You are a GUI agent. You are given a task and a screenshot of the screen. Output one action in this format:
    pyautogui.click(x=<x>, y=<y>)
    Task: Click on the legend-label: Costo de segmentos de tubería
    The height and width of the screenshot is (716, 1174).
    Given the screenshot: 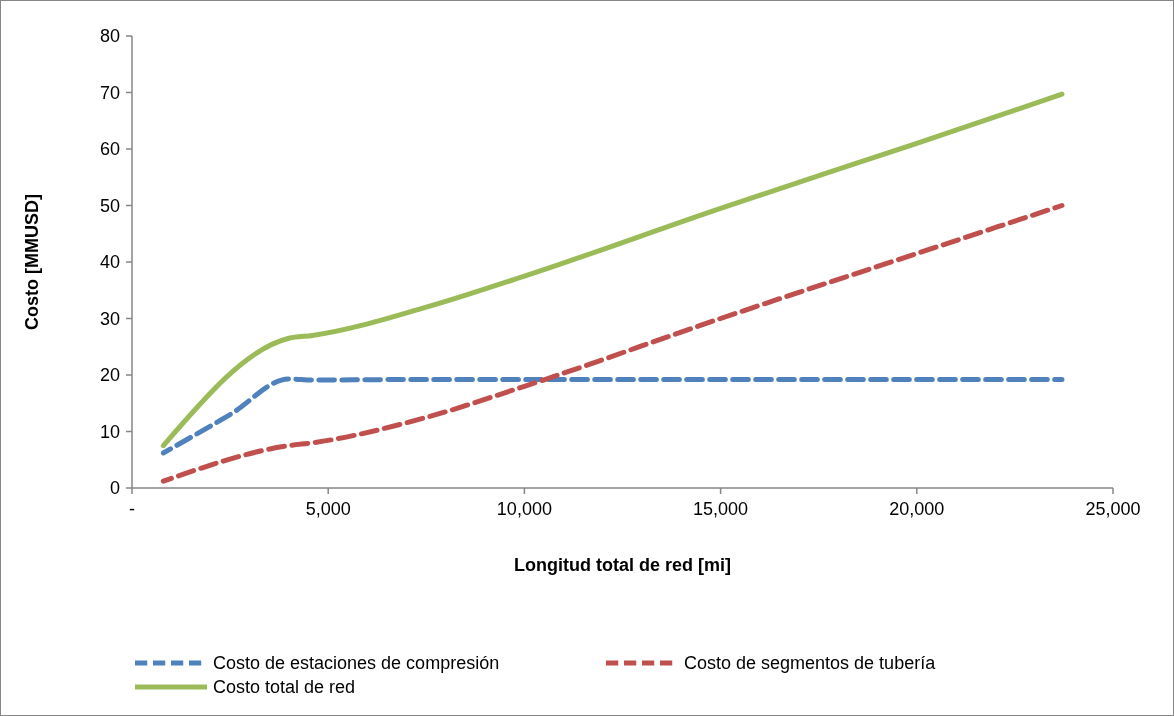 What is the action you would take?
    pyautogui.click(x=810, y=663)
    